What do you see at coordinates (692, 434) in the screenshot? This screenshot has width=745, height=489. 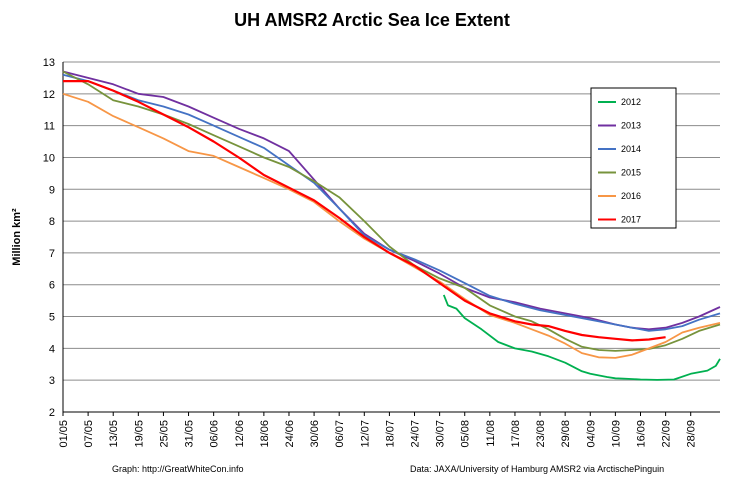 I see `x-tick-label: 28/09` at bounding box center [692, 434].